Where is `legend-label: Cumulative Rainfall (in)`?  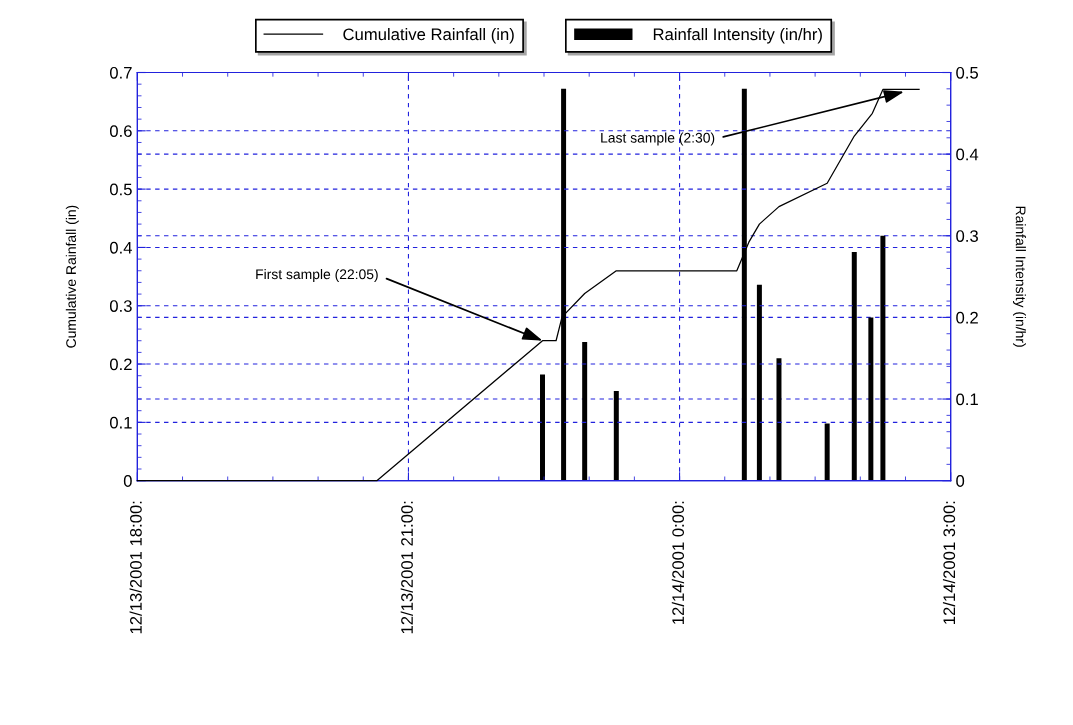
legend-label: Cumulative Rainfall (in) is located at coordinates (428, 36).